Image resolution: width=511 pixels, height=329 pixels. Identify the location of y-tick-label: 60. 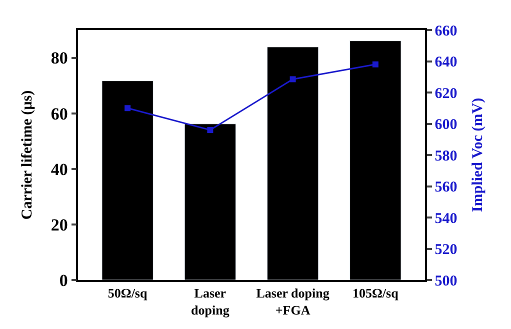
(59, 114).